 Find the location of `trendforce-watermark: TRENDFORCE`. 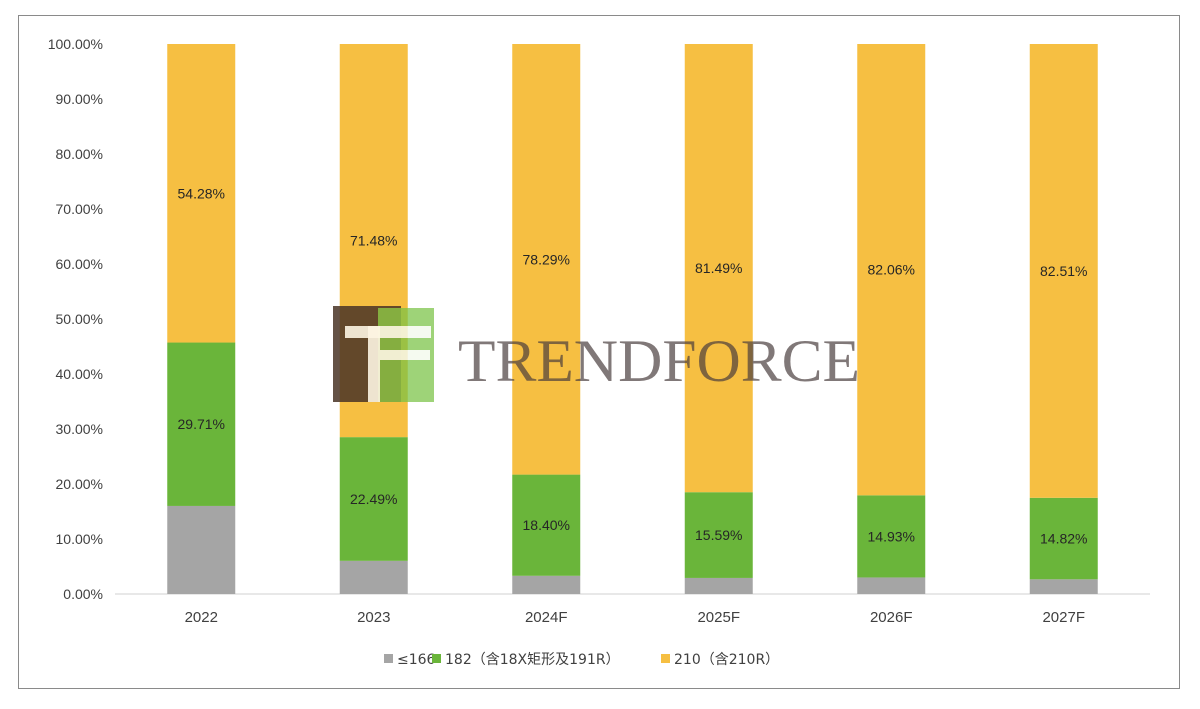

trendforce-watermark: TRENDFORCE is located at coordinates (596, 354).